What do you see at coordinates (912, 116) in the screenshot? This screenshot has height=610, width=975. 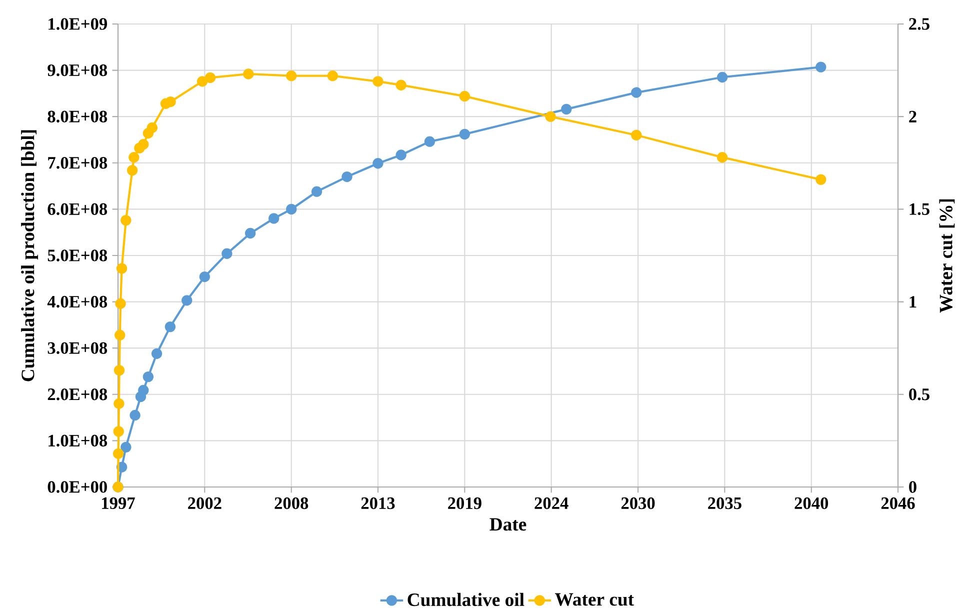 I see `y2-tick-label: 2` at bounding box center [912, 116].